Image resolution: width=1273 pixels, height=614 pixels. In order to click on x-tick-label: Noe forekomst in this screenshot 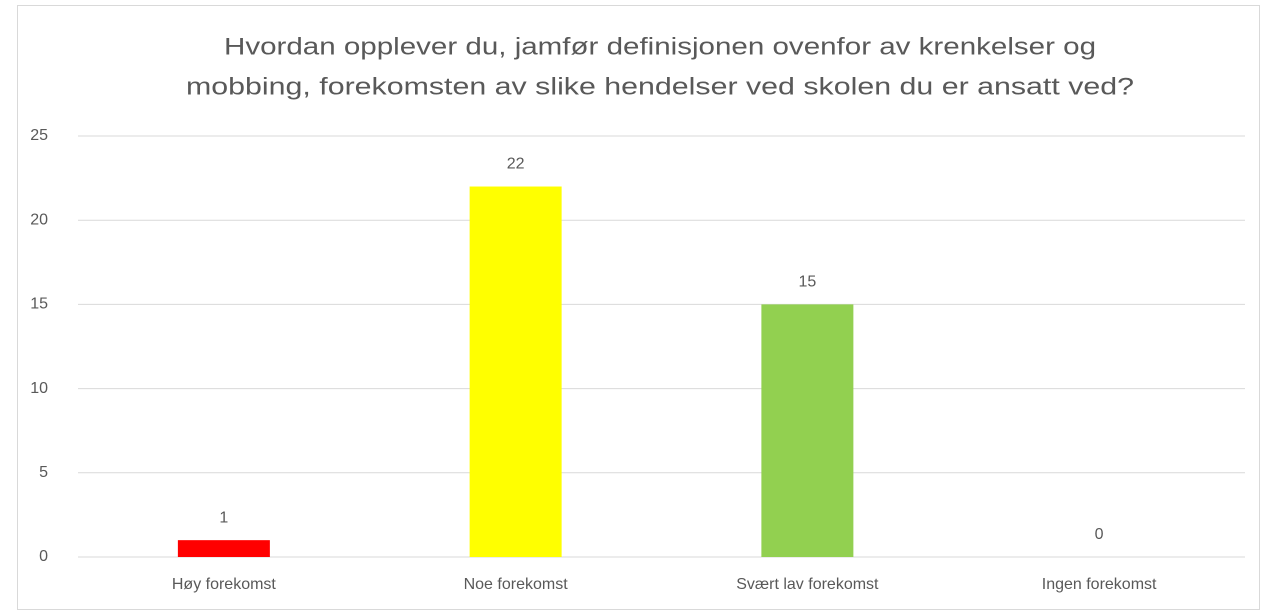, I will do `click(516, 584)`.